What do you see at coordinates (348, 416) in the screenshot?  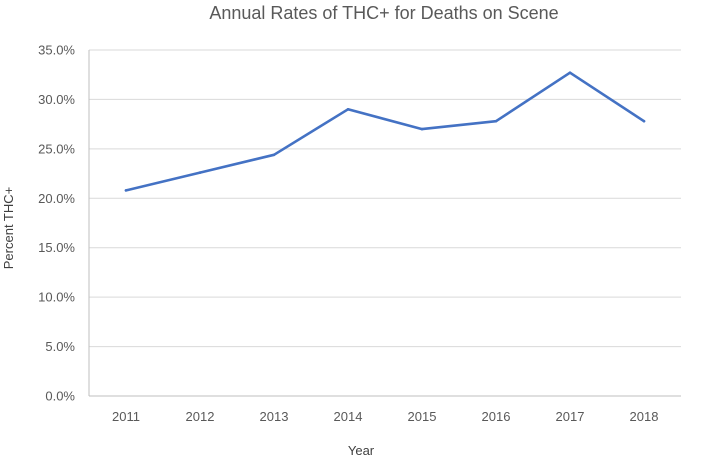 I see `x-tick-label: 2014` at bounding box center [348, 416].